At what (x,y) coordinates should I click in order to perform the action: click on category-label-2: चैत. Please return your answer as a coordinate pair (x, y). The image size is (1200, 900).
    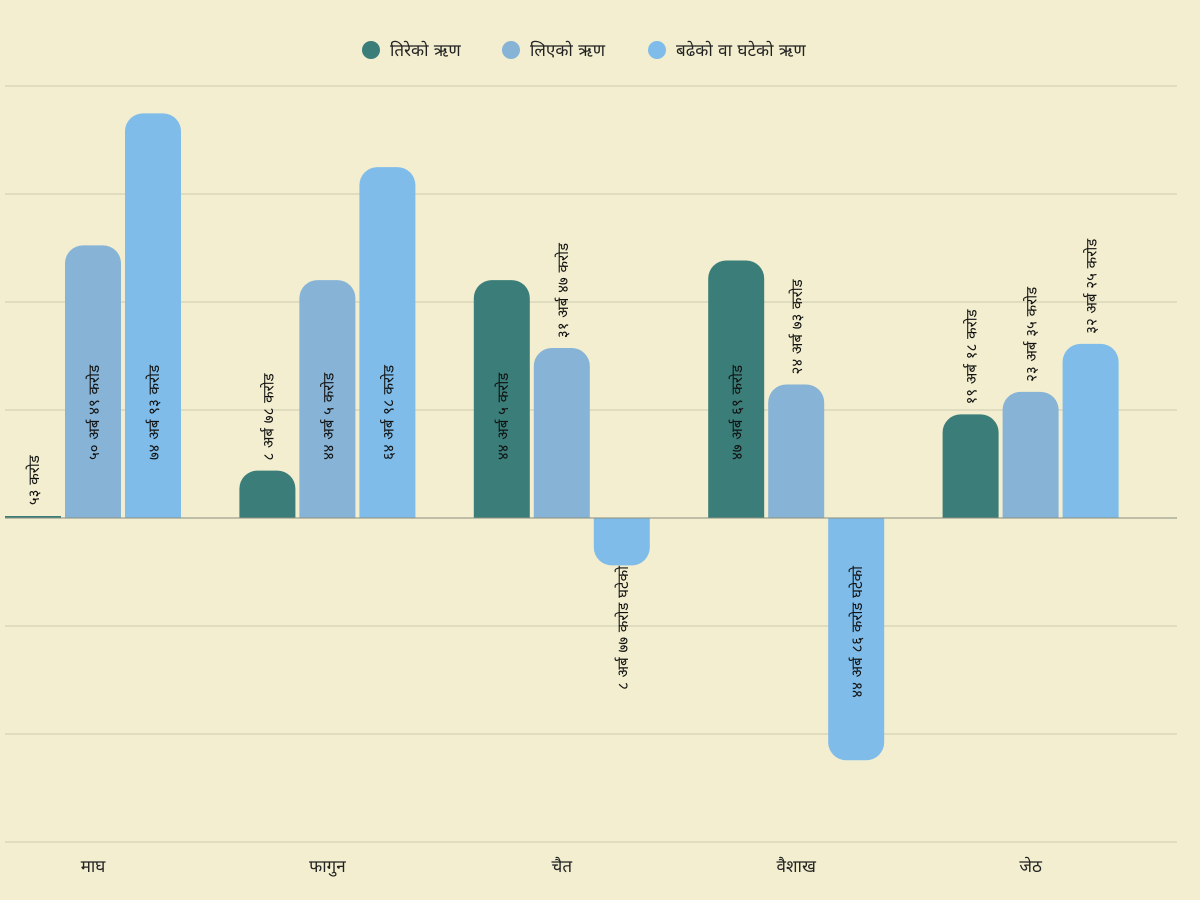
    Looking at the image, I should click on (562, 866).